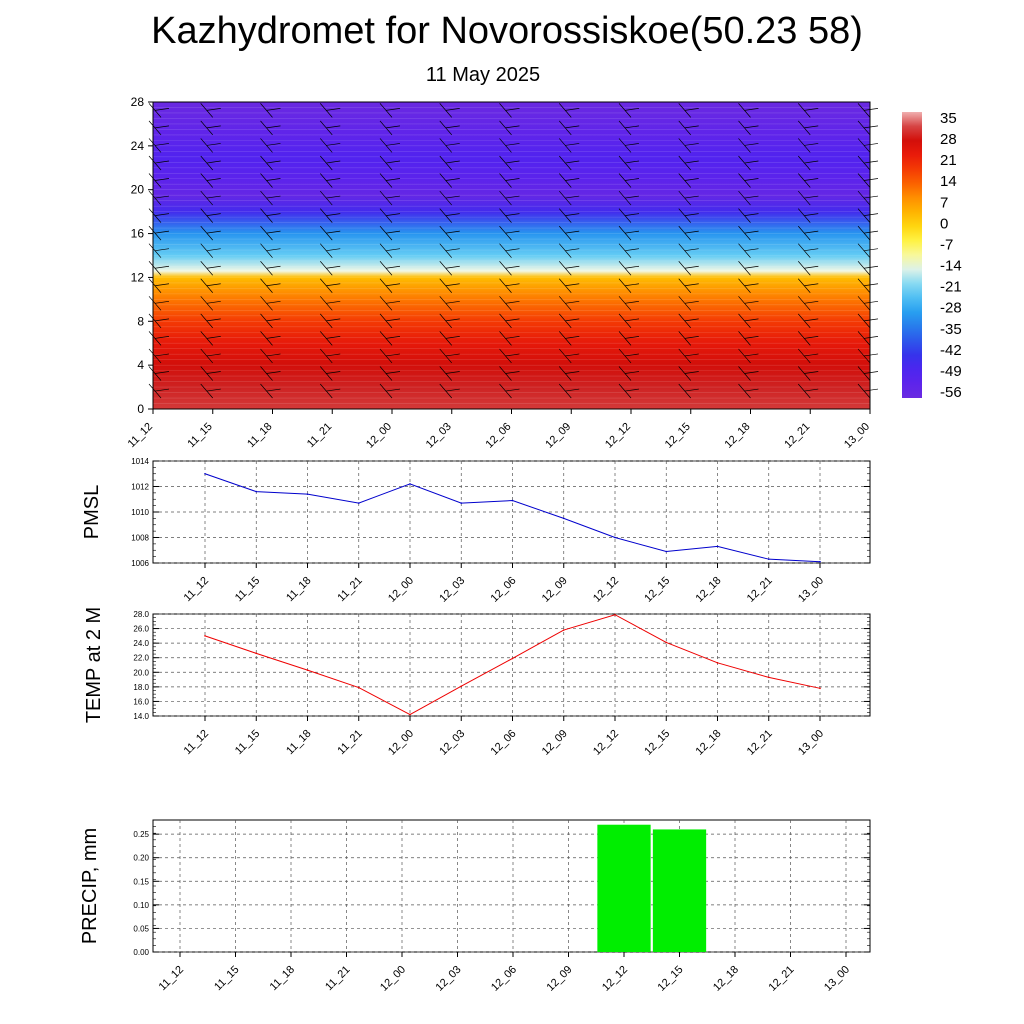 The width and height of the screenshot is (1024, 1024). Describe the element at coordinates (299, 743) in the screenshot. I see `x-tick-label: 11_18` at that location.